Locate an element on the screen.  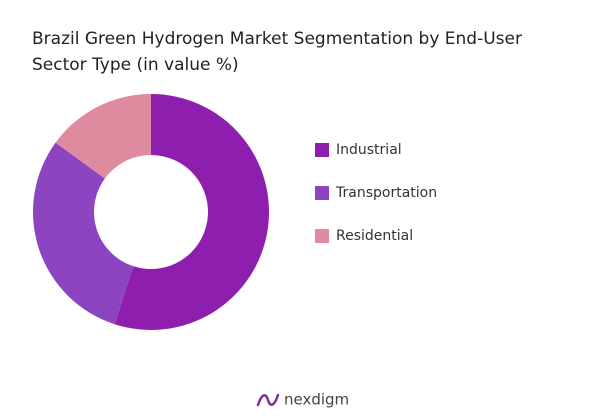
logo: nexdigm is located at coordinates (302, 400).